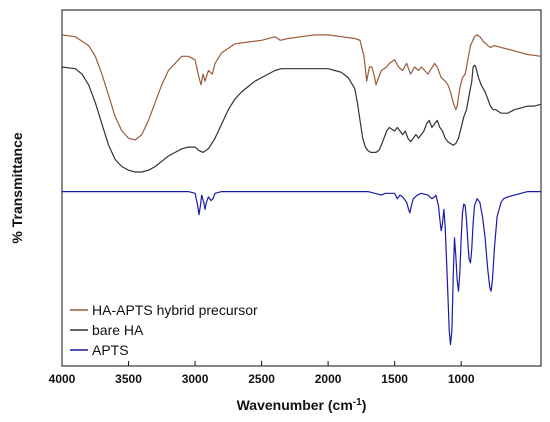  I want to click on x-axis-title: Wavenumber (cm-1), so click(302, 405).